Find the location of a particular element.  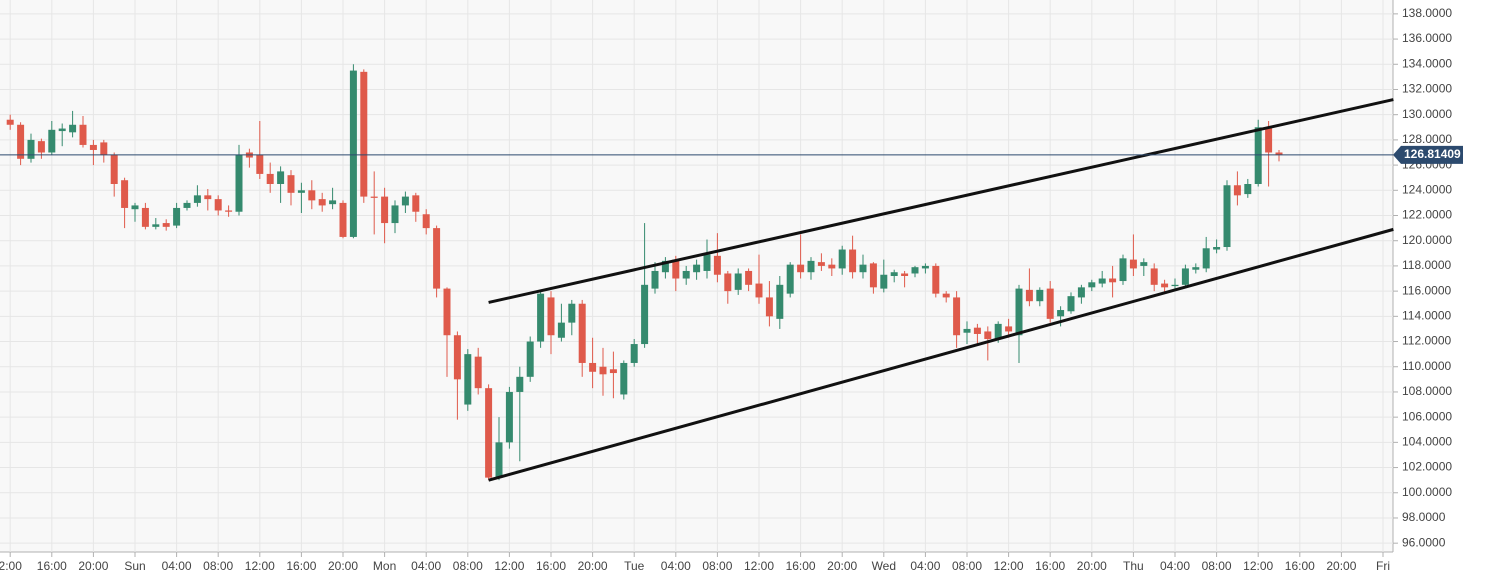

last-price-badge is located at coordinates (1428, 154).